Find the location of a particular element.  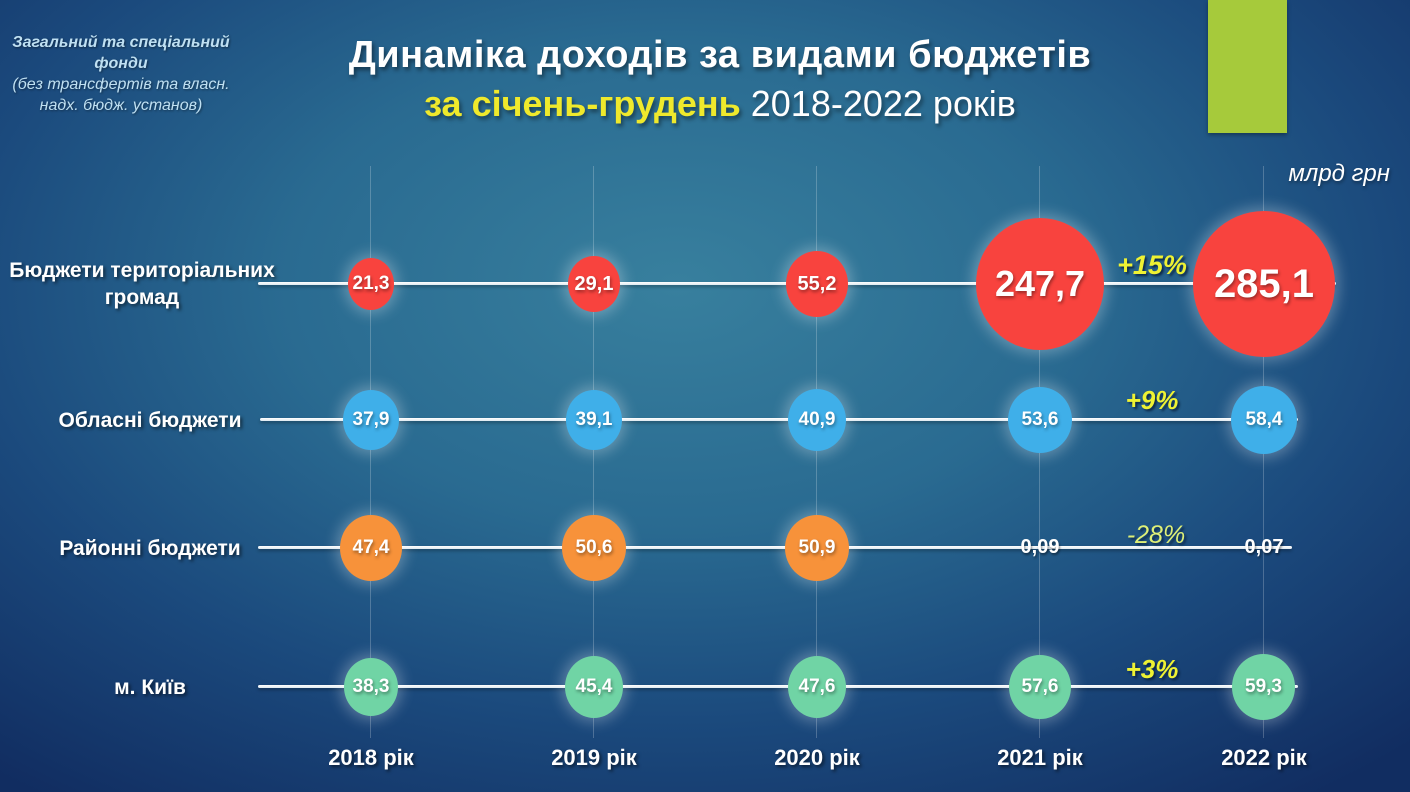

bubble-value: 55,2 is located at coordinates (817, 283).